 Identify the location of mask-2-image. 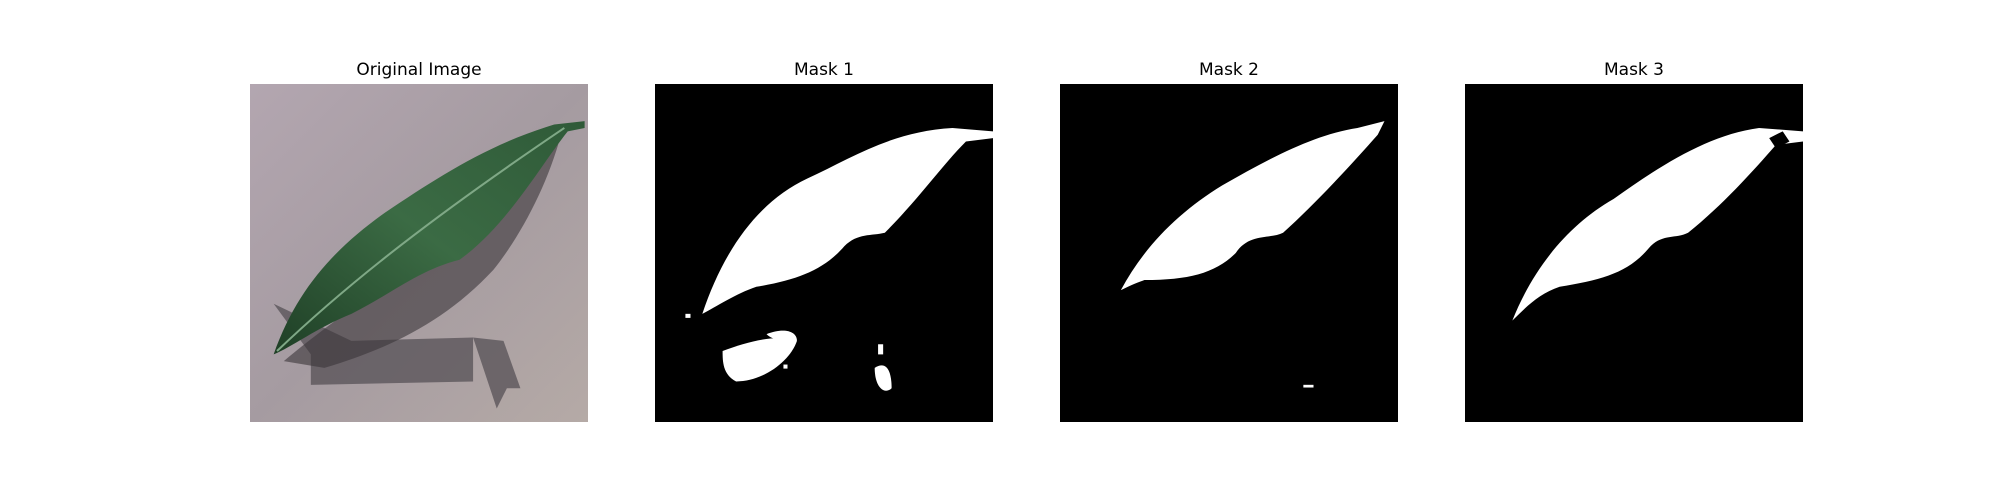
(1229, 253).